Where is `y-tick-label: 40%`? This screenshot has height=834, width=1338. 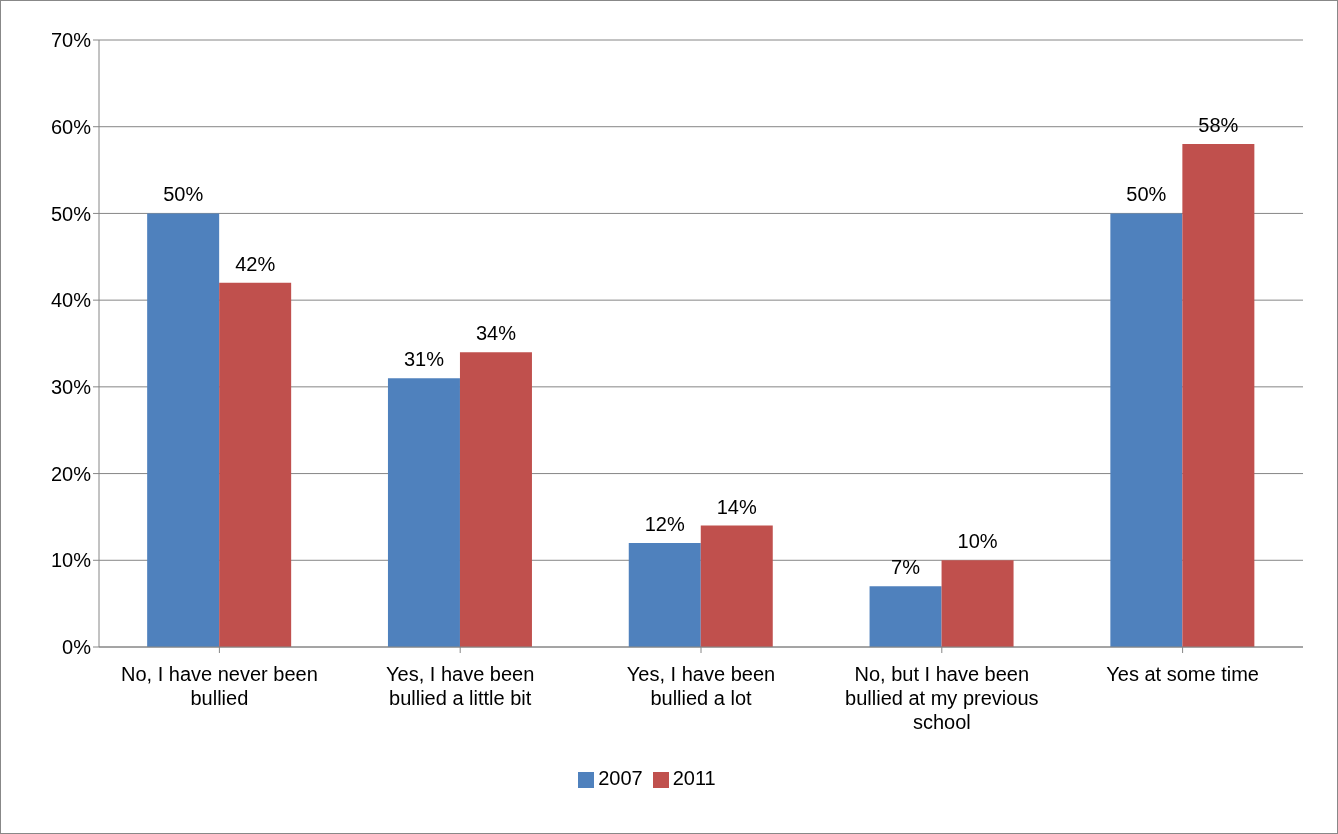 y-tick-label: 40% is located at coordinates (71, 300).